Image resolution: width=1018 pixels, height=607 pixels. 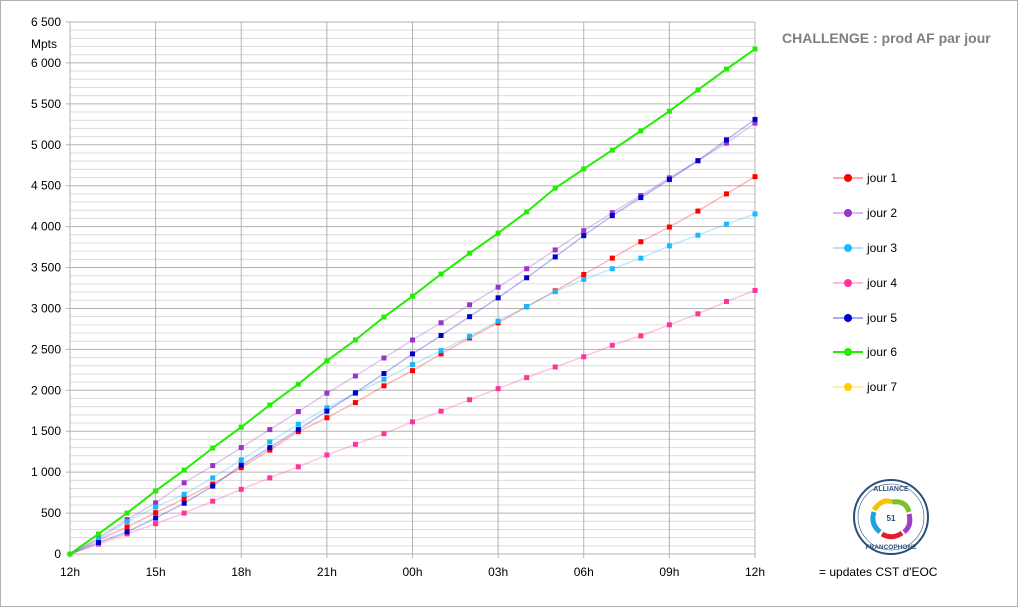 What do you see at coordinates (882, 282) in the screenshot?
I see `legend-label: jour 4` at bounding box center [882, 282].